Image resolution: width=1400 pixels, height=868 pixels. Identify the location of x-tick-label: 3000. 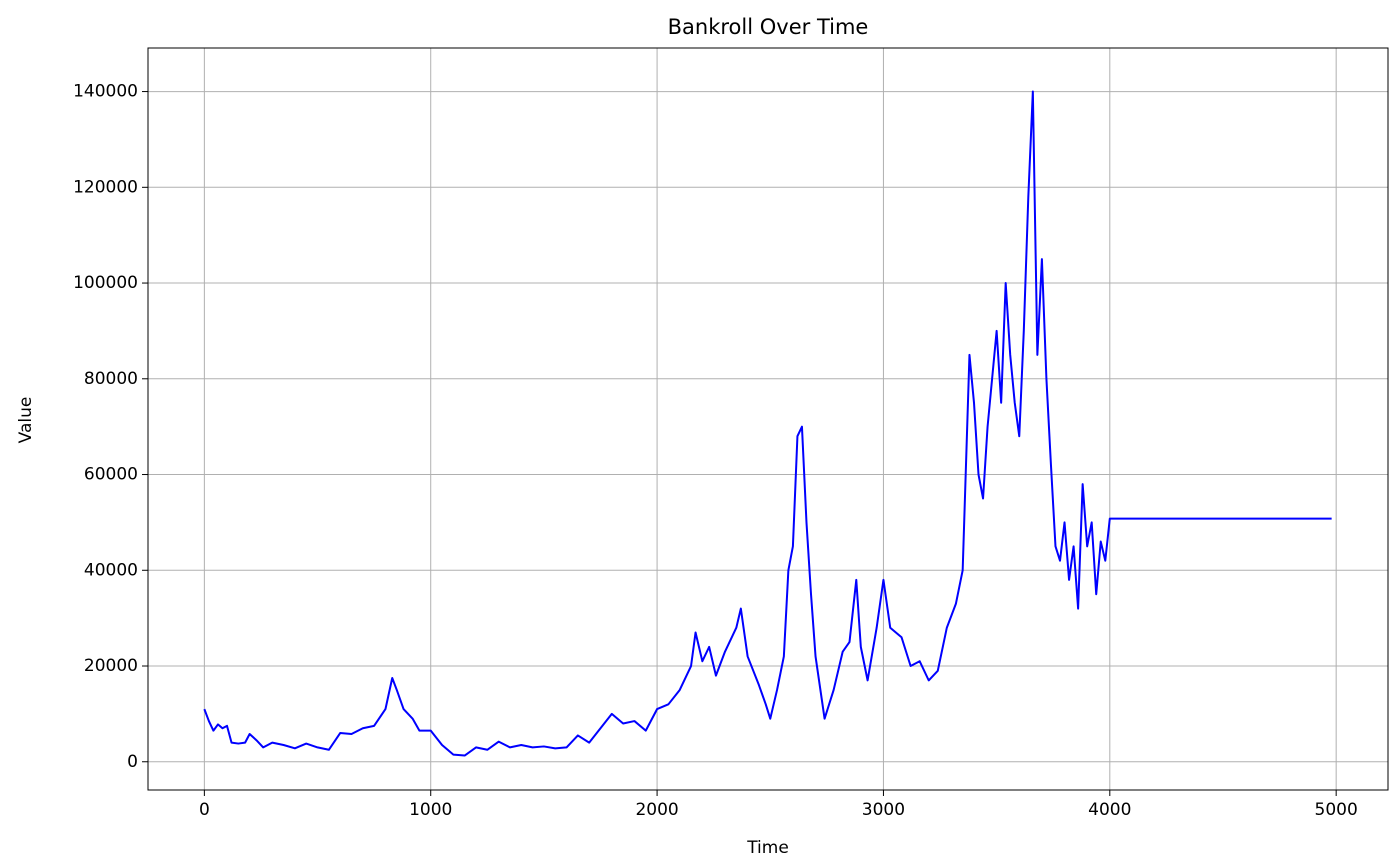
(883, 810).